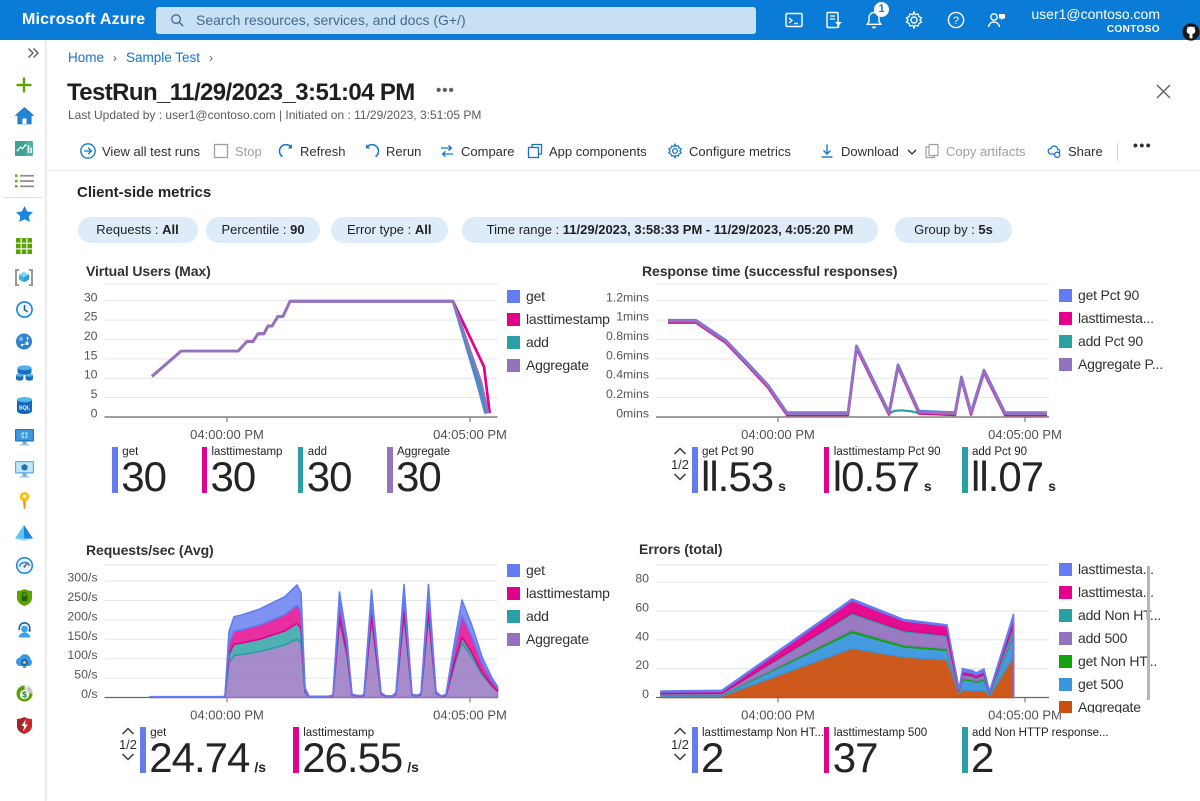 The image size is (1200, 801). What do you see at coordinates (25, 409) in the screenshot?
I see `svg-text: SQL` at bounding box center [25, 409].